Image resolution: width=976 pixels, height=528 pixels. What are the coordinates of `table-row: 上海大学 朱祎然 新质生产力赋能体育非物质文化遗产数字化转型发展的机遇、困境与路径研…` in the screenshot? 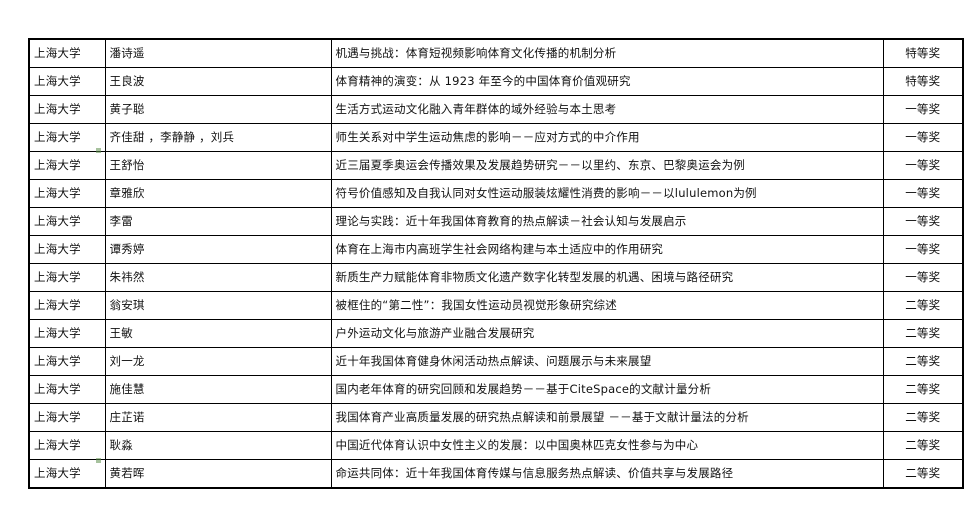 It's located at (496, 277).